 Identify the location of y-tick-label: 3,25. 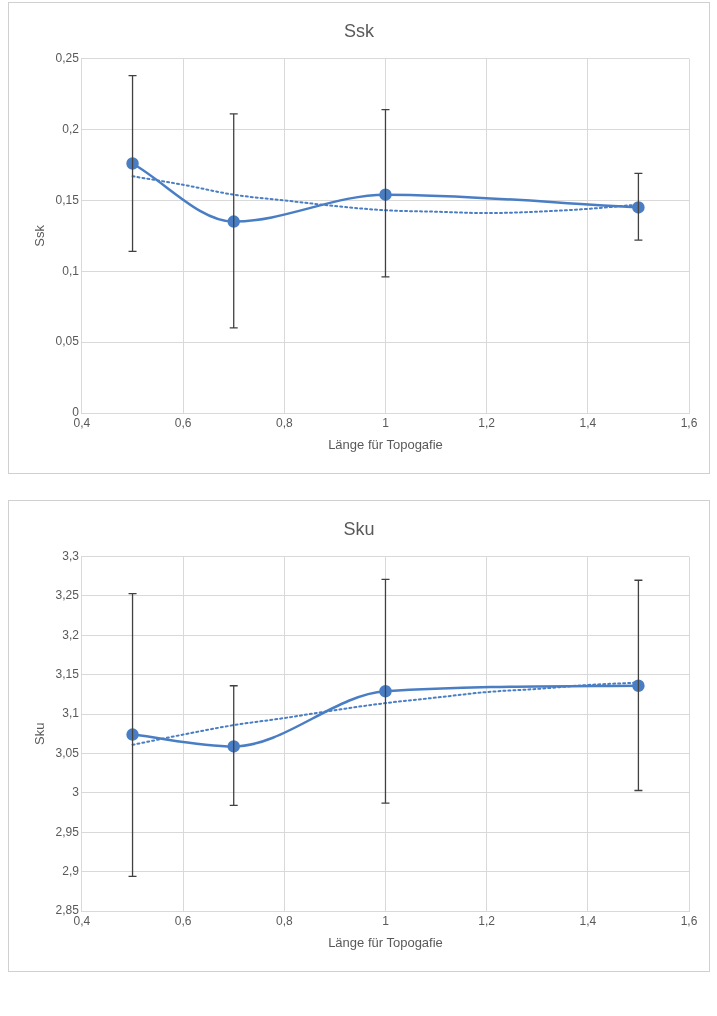
(67, 595).